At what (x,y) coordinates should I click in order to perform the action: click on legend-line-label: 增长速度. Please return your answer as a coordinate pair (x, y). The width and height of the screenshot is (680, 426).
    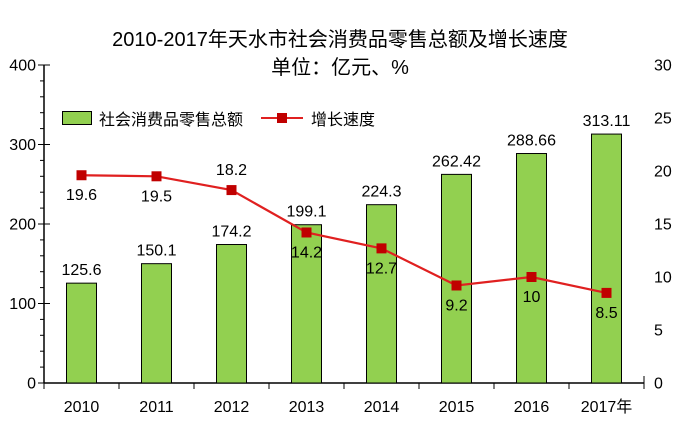
    Looking at the image, I should click on (343, 120).